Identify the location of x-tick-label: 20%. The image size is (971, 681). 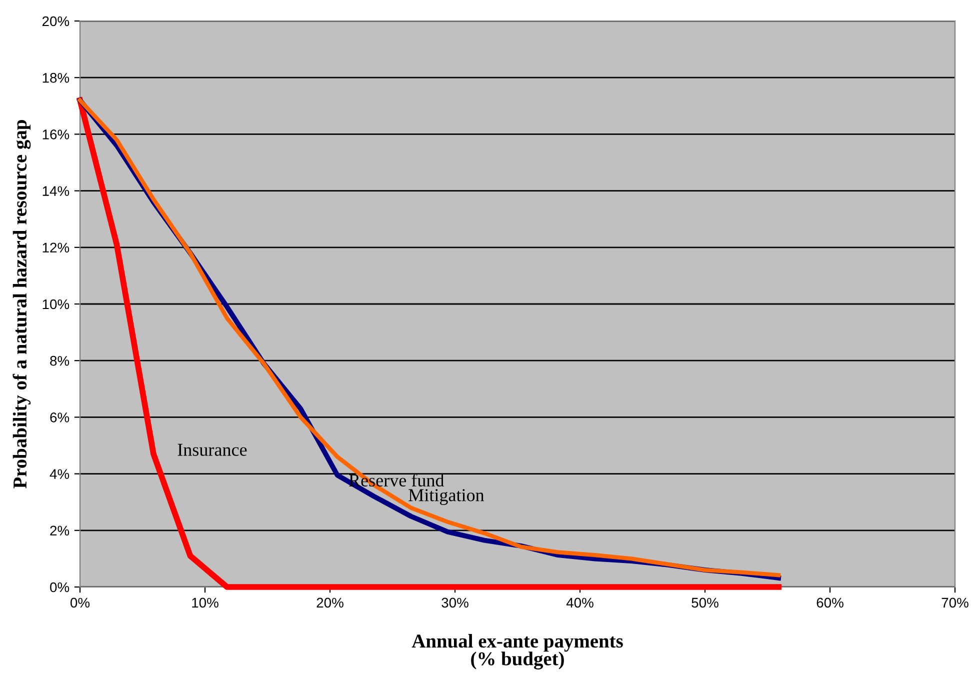
(330, 603).